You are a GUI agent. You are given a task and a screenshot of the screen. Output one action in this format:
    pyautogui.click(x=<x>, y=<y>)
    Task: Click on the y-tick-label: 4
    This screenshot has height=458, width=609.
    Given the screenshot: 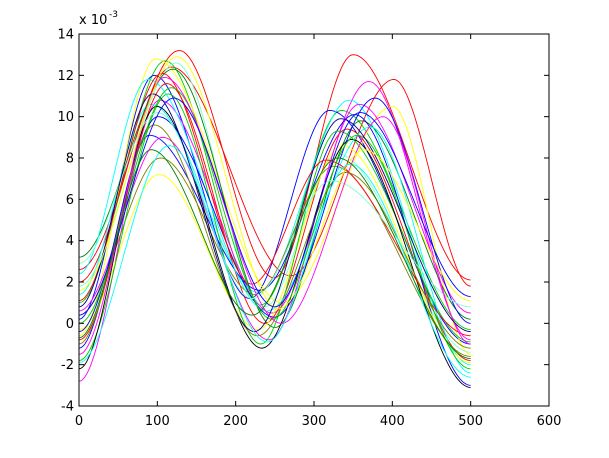 What is the action you would take?
    pyautogui.click(x=70, y=241)
    